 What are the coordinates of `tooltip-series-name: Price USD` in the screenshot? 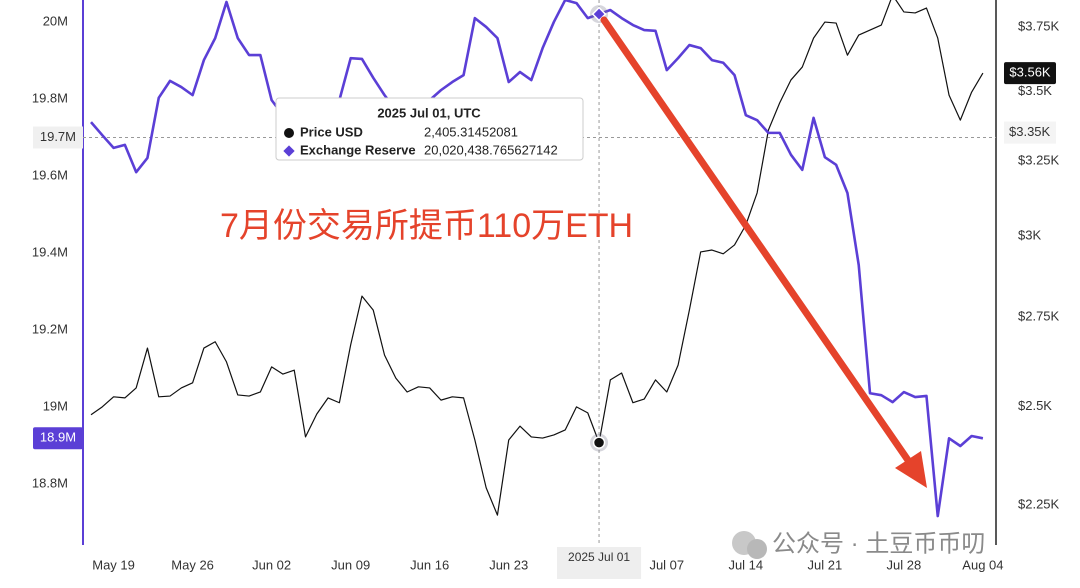 It's located at (331, 131).